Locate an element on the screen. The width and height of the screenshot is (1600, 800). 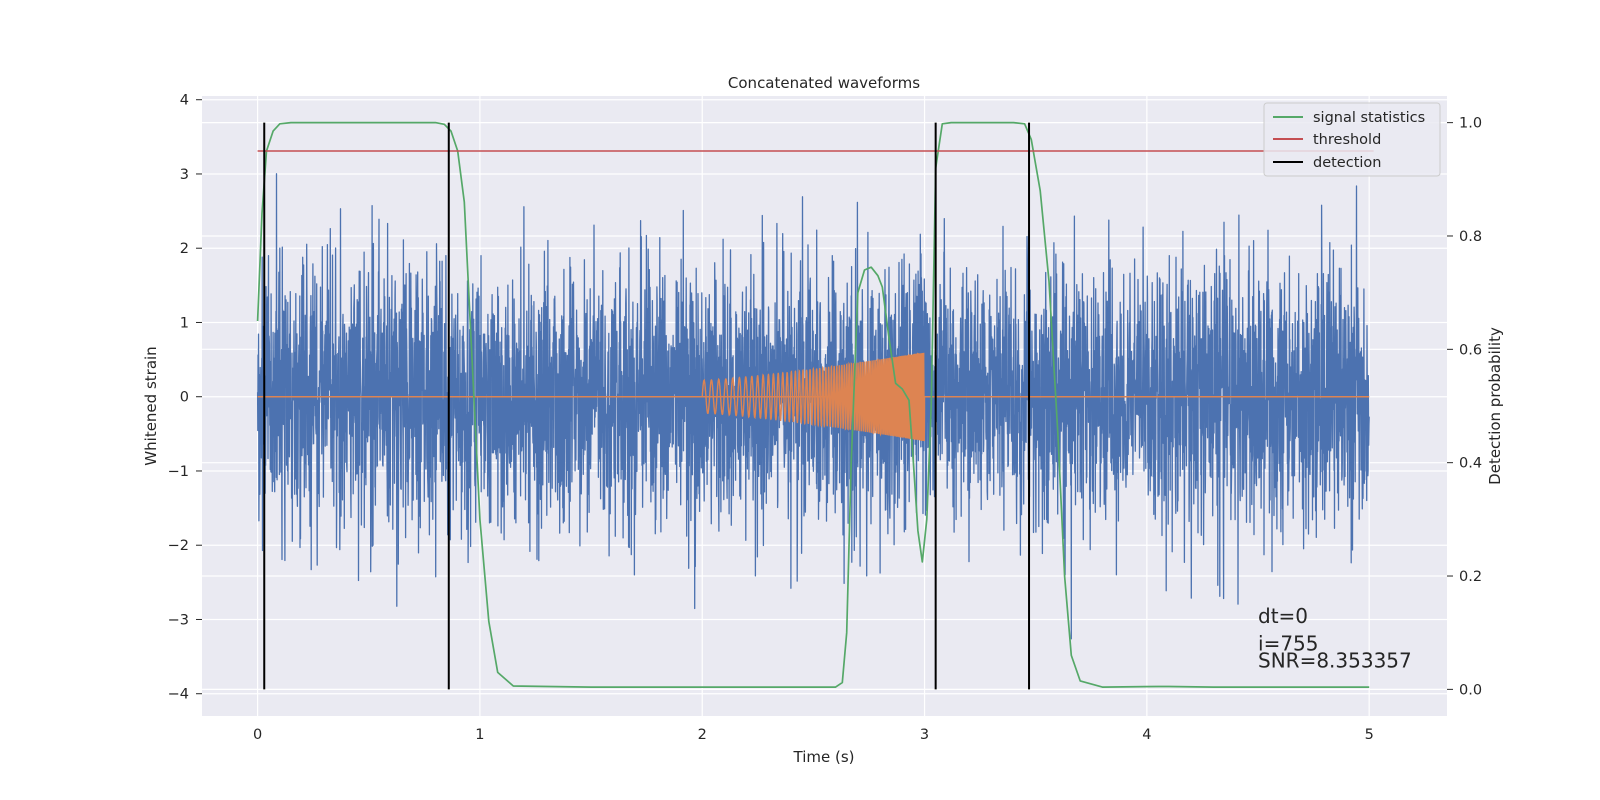
annotation-text: SNR=8.353357 is located at coordinates (1335, 661).